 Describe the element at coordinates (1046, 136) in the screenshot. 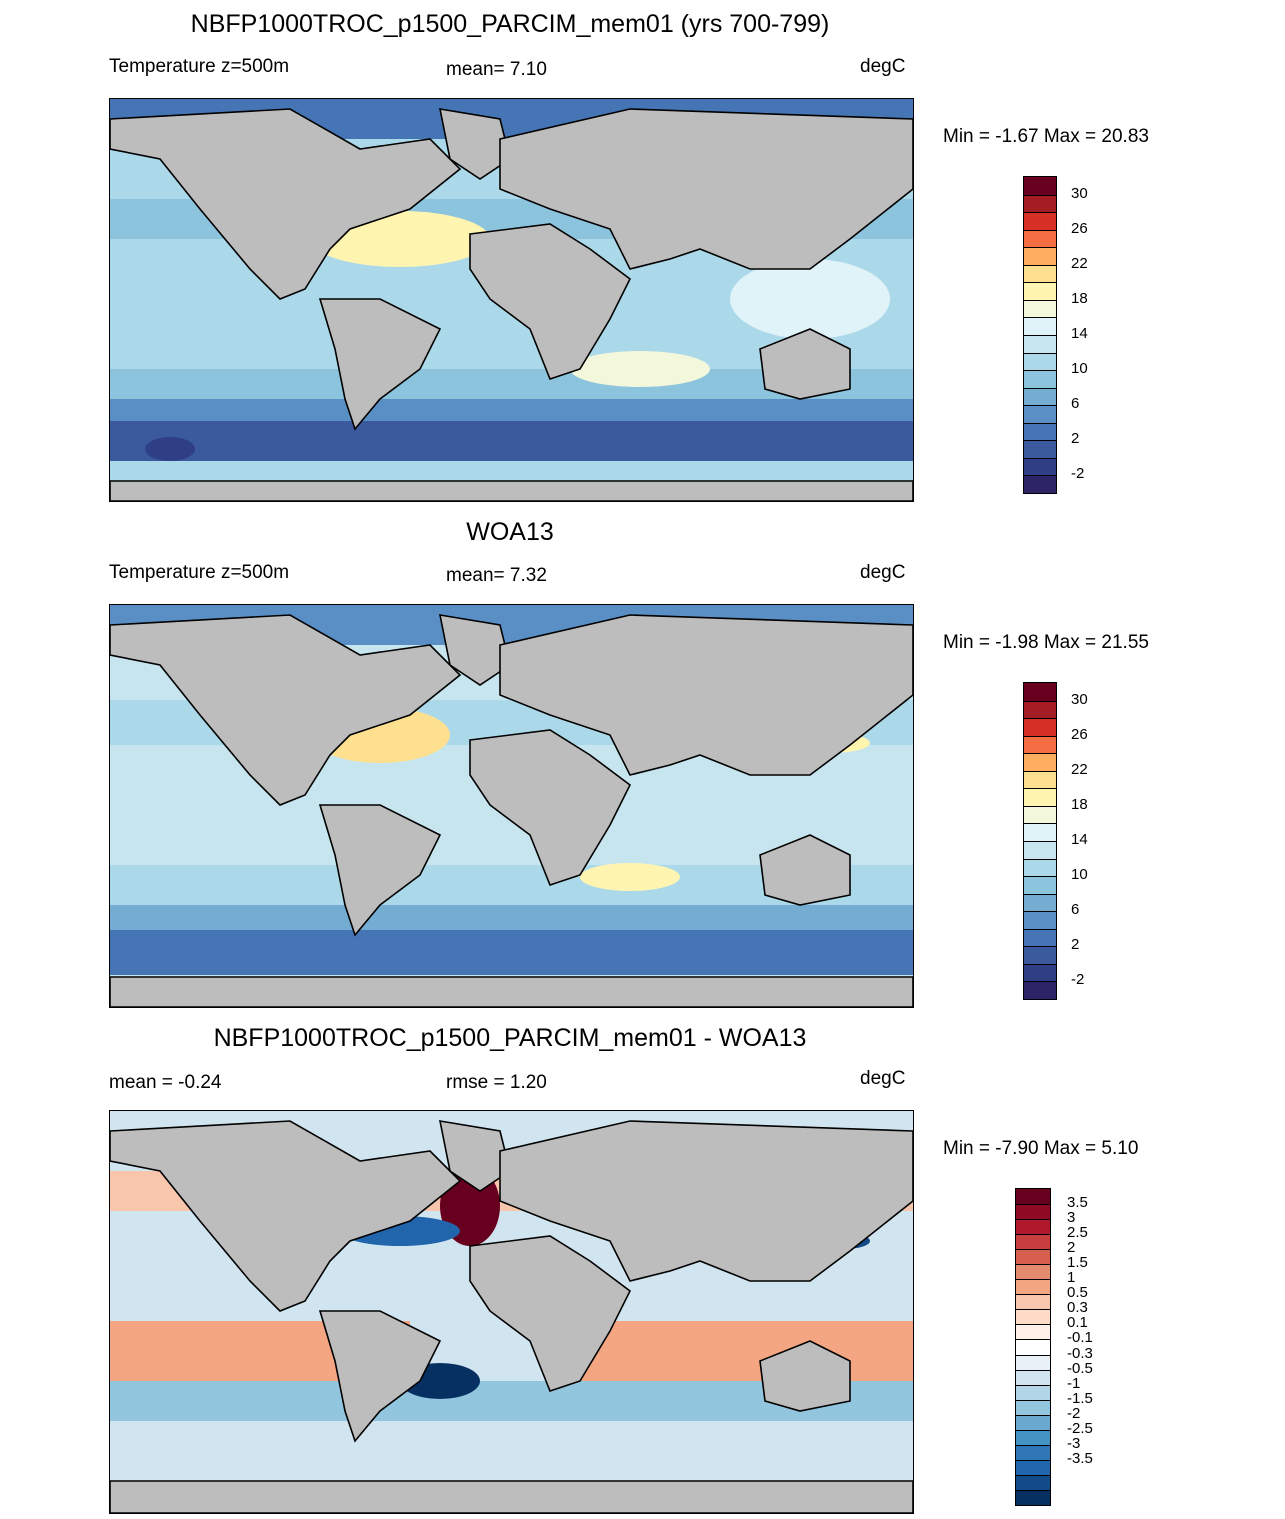

I see `panel1-minmax-label: Min = -1.67 Max = 20.83` at that location.